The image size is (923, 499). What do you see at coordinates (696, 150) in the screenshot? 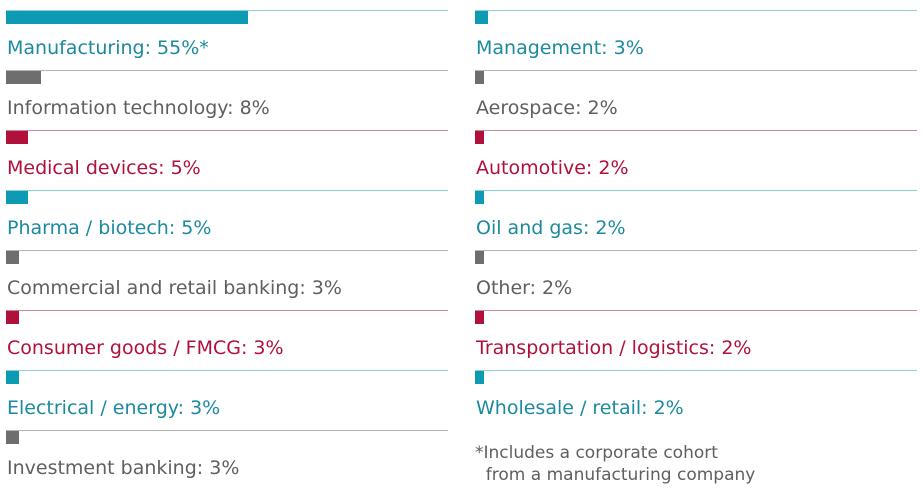
I see `chart-row: Automotive: 2%` at bounding box center [696, 150].